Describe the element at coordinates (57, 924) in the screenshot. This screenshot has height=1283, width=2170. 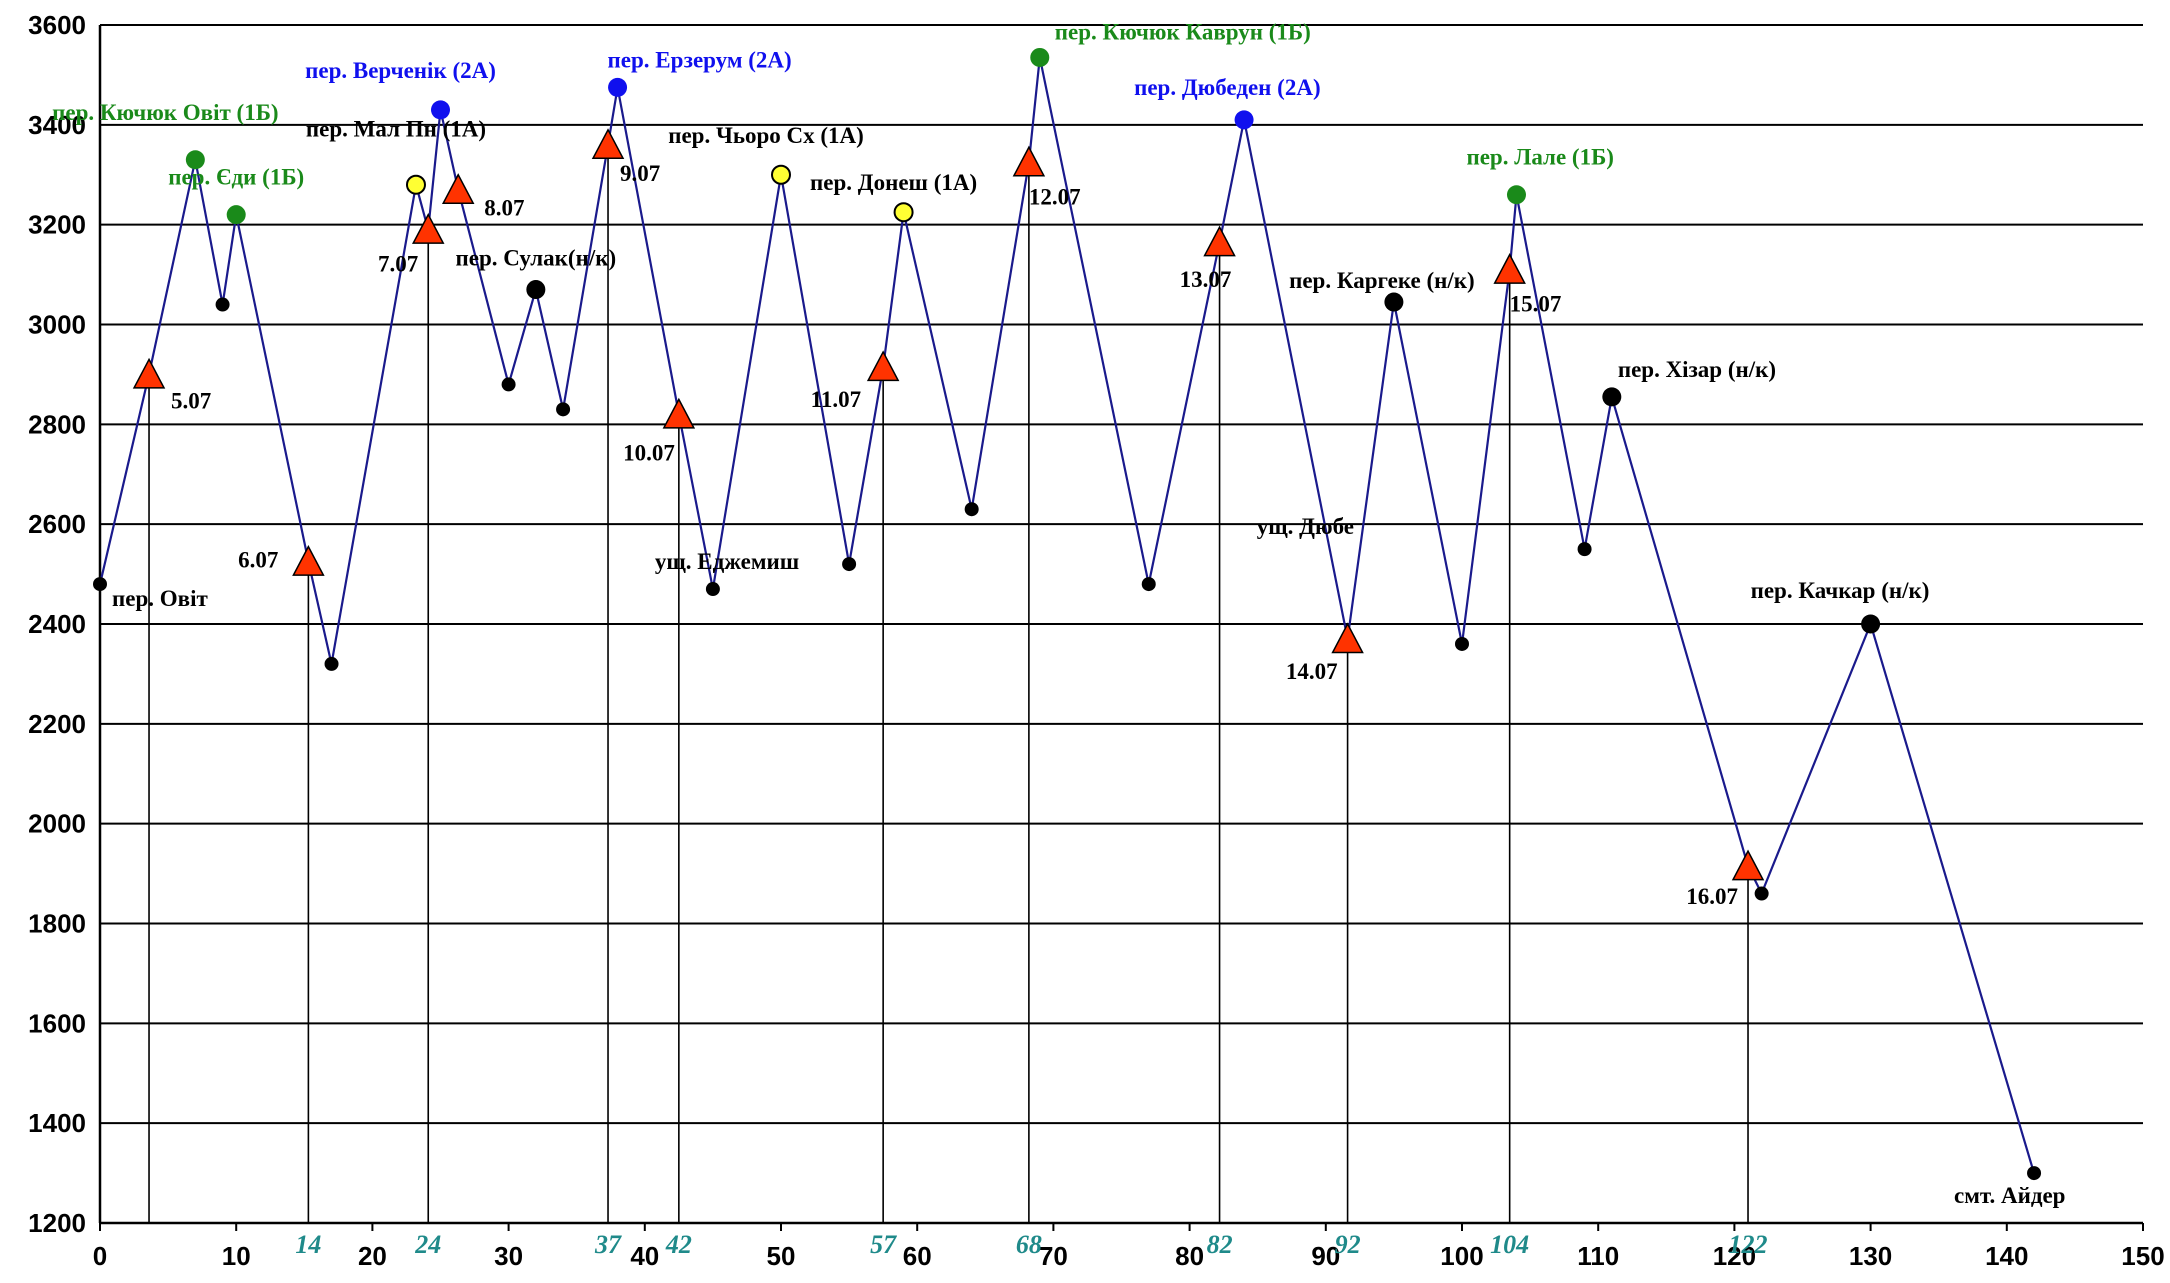
I see `y-tick-label: 1800` at that location.